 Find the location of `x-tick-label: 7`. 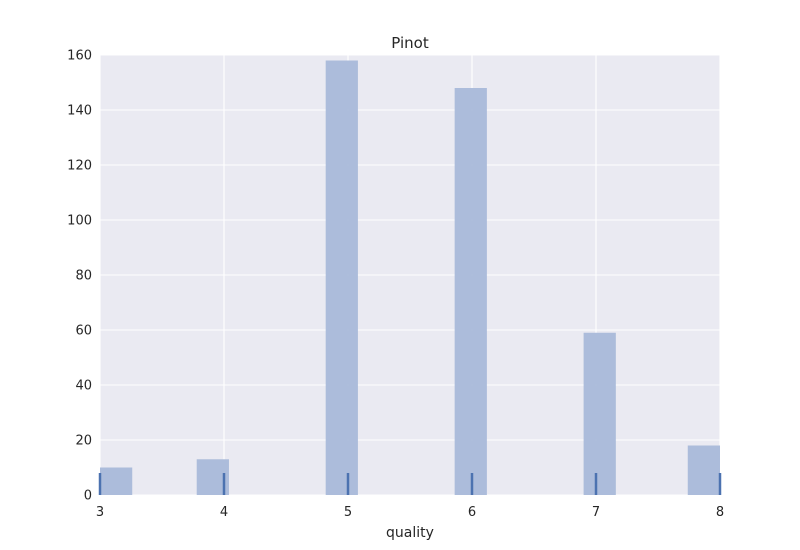

x-tick-label: 7 is located at coordinates (596, 512).